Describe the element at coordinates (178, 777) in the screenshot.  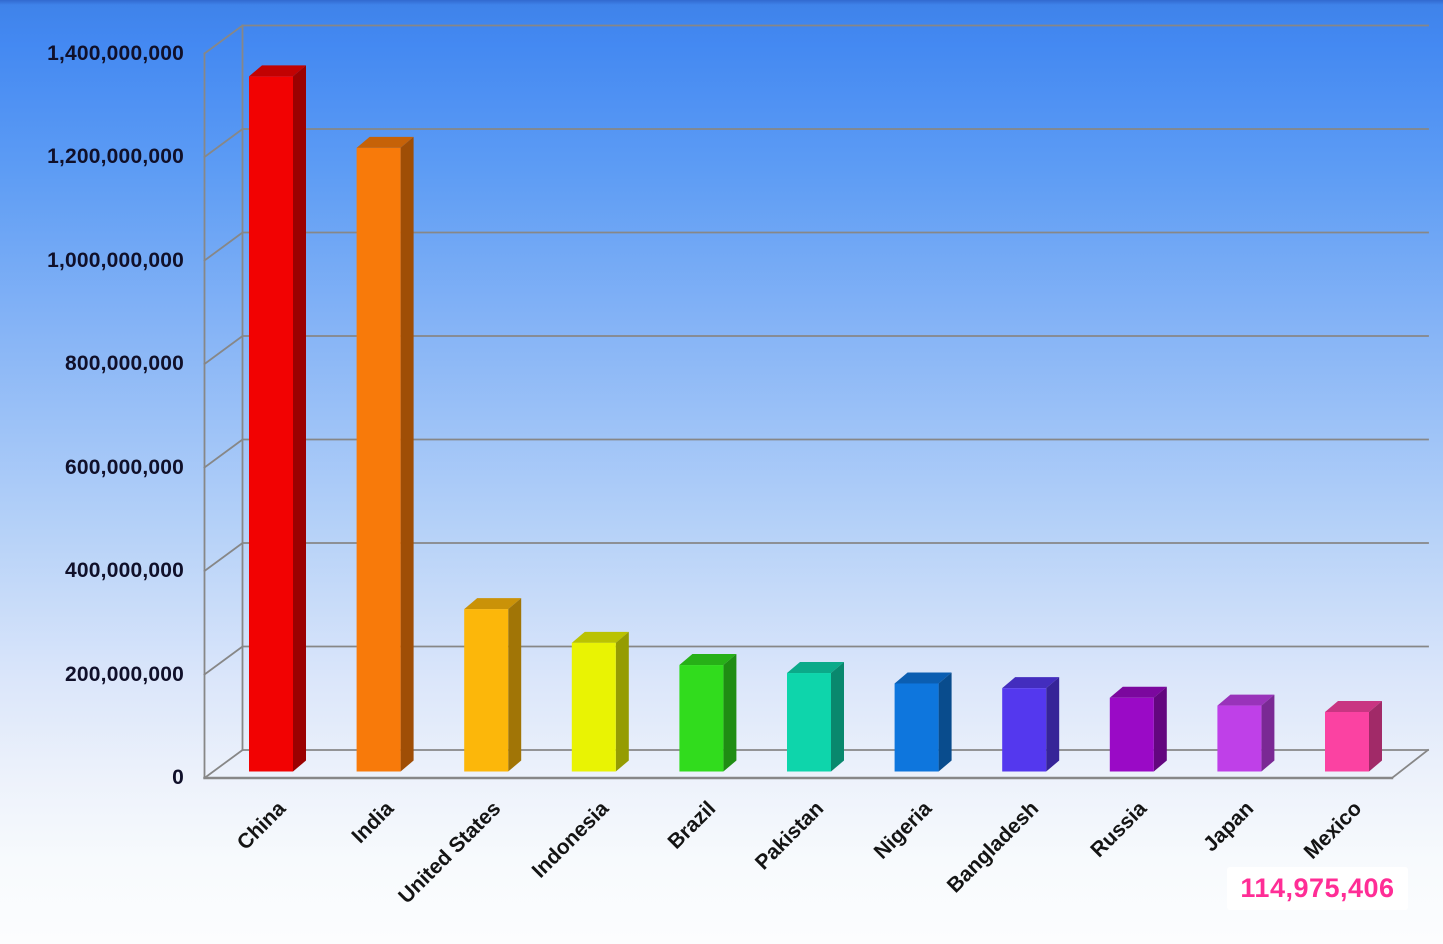
I see `y-axis-label: 0` at that location.